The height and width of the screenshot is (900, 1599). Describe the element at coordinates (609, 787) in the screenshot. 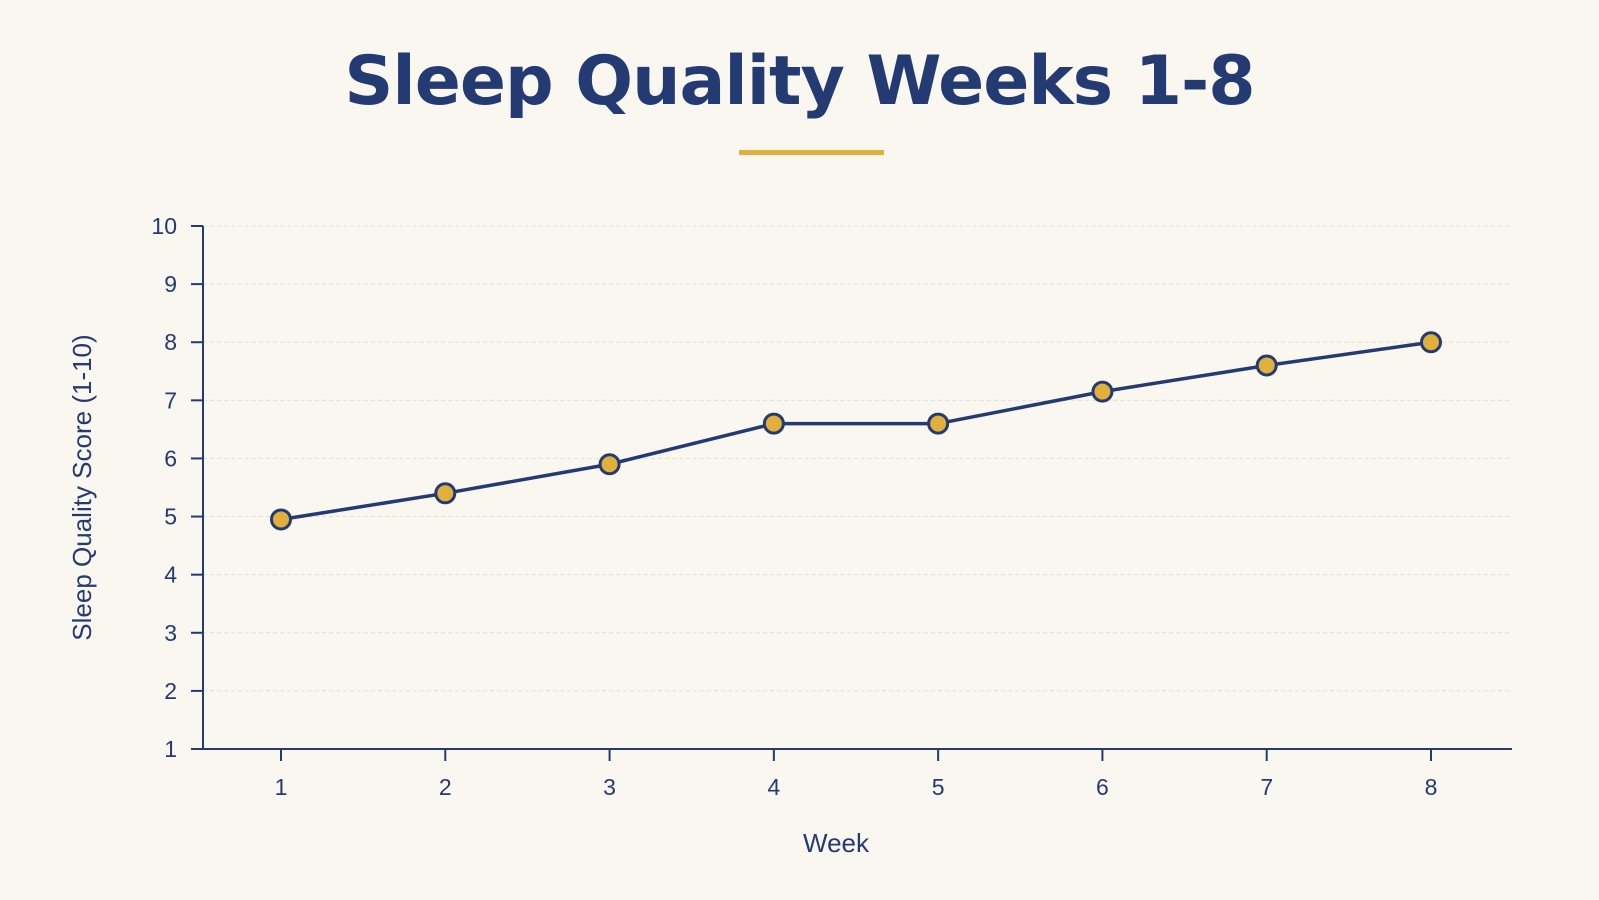

I see `x-tick-label: 3` at that location.